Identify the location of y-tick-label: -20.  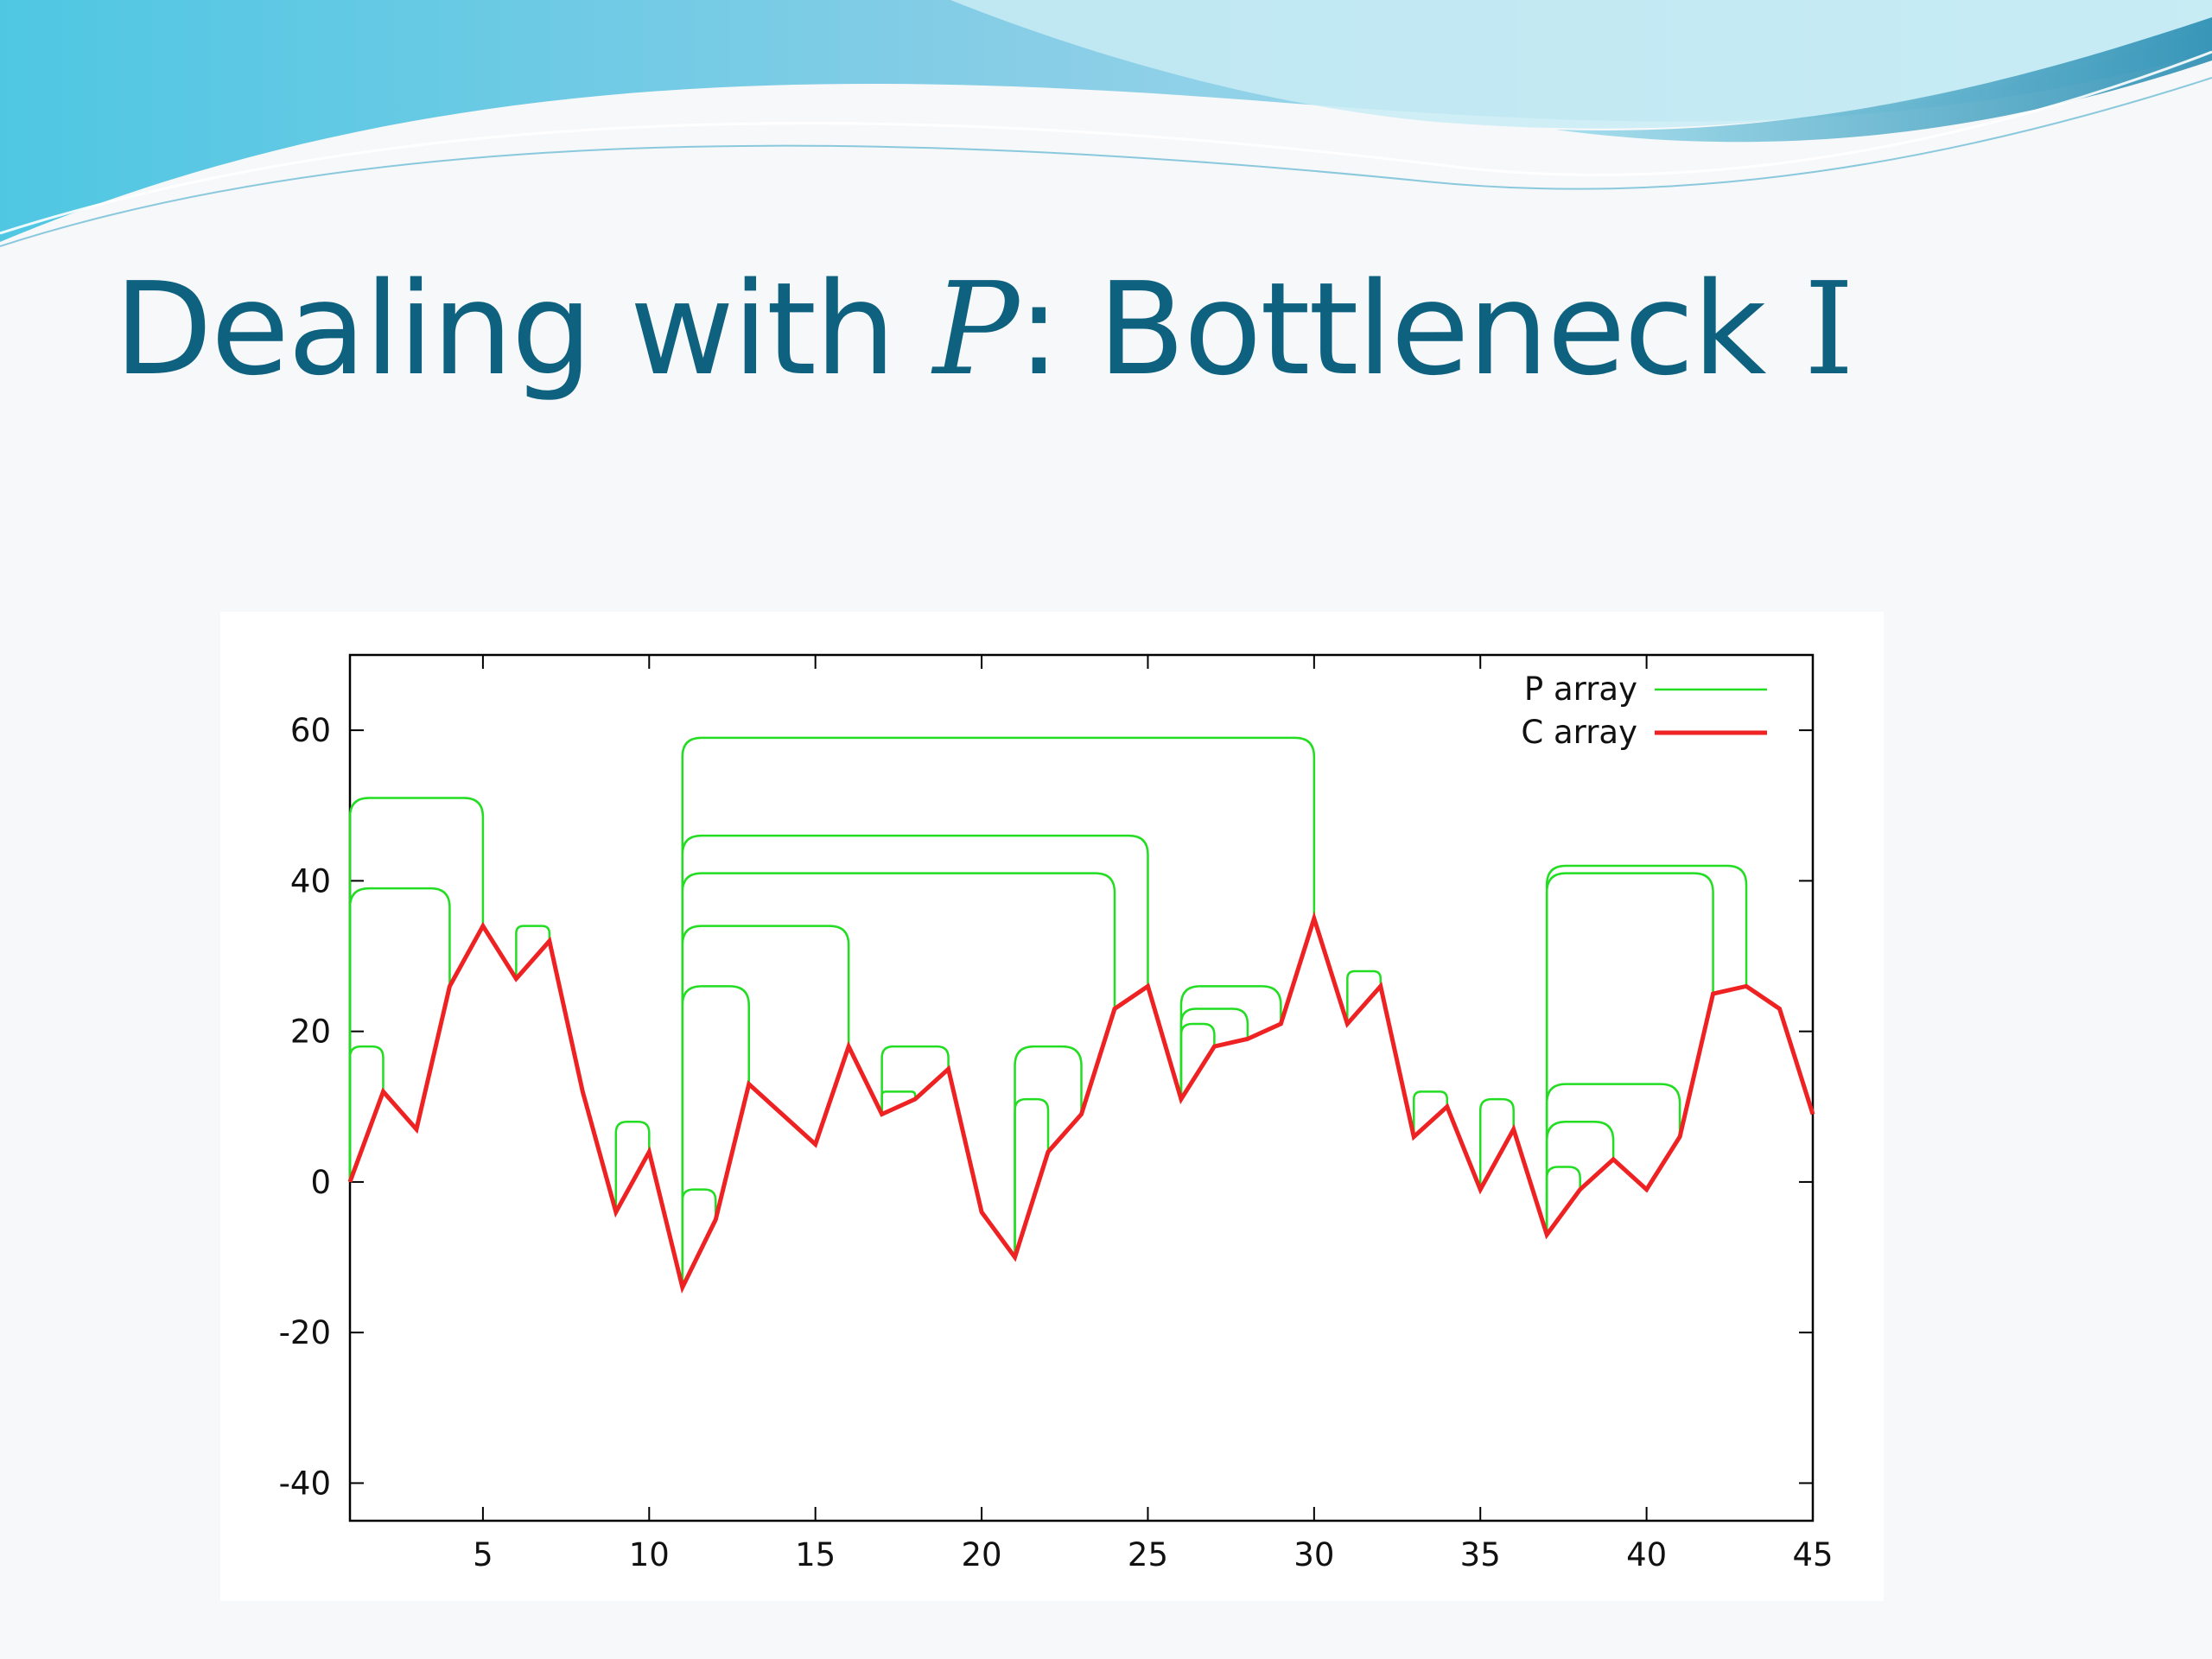
(305, 1332).